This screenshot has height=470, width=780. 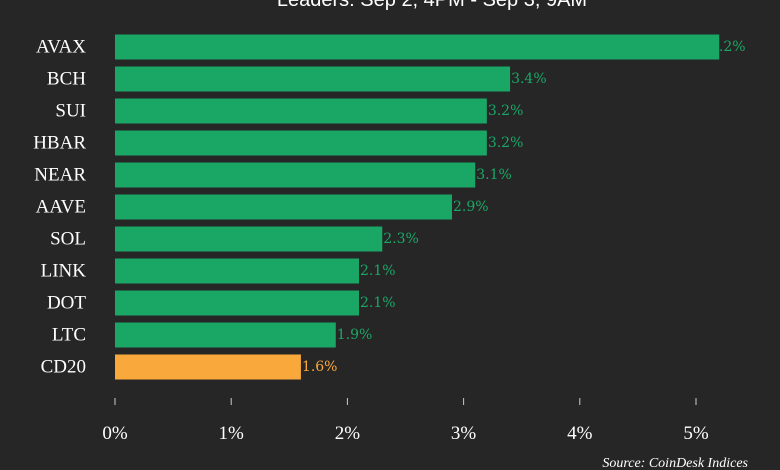 I want to click on value-label-sol: 2.3%, so click(x=401, y=239).